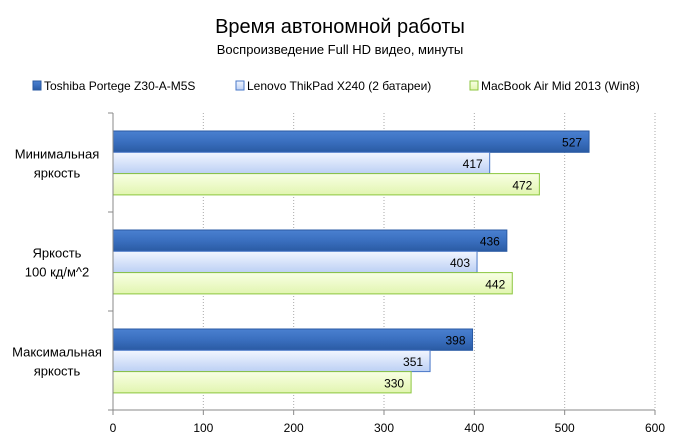 The width and height of the screenshot is (681, 444). What do you see at coordinates (294, 428) in the screenshot?
I see `x-tick-label: 200` at bounding box center [294, 428].